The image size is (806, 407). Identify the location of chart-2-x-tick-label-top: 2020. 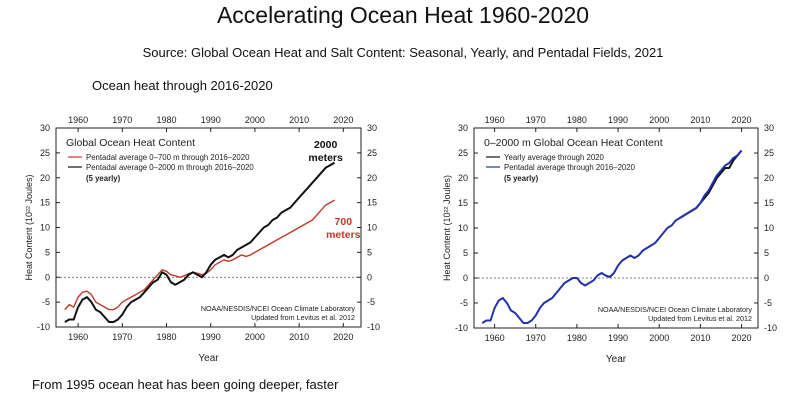
(742, 120).